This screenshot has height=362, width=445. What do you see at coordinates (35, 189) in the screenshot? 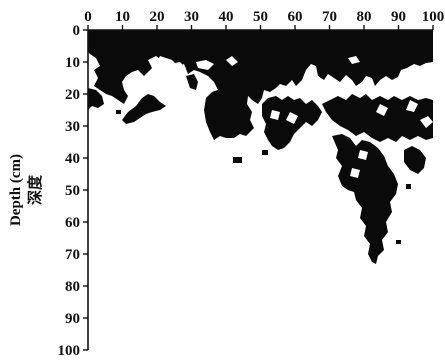
I see `y-axis-title-cn: 深度` at bounding box center [35, 189].